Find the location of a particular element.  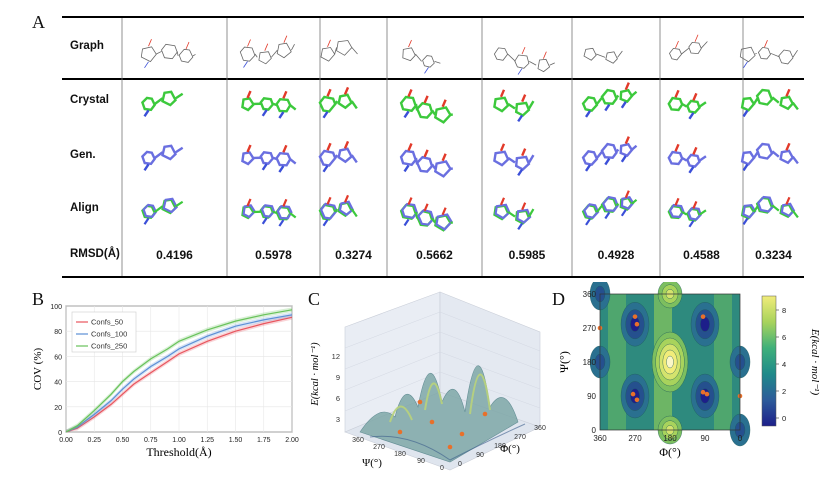

psi-axis-label: Ψ(°) is located at coordinates (372, 463).